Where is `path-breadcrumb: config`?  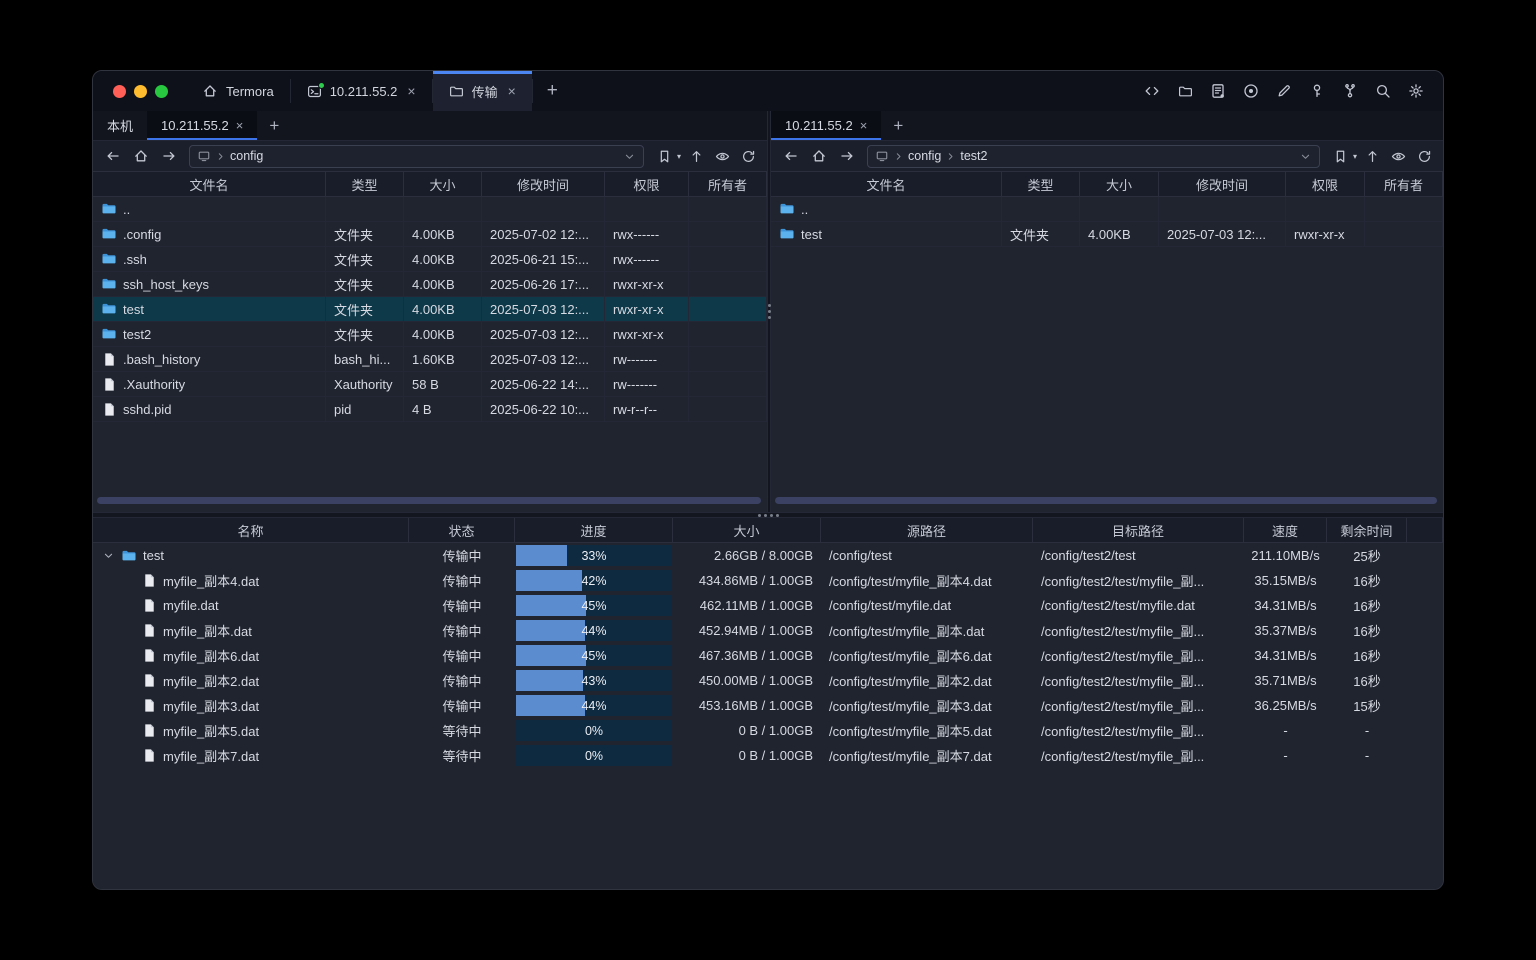
path-breadcrumb: config is located at coordinates (416, 156).